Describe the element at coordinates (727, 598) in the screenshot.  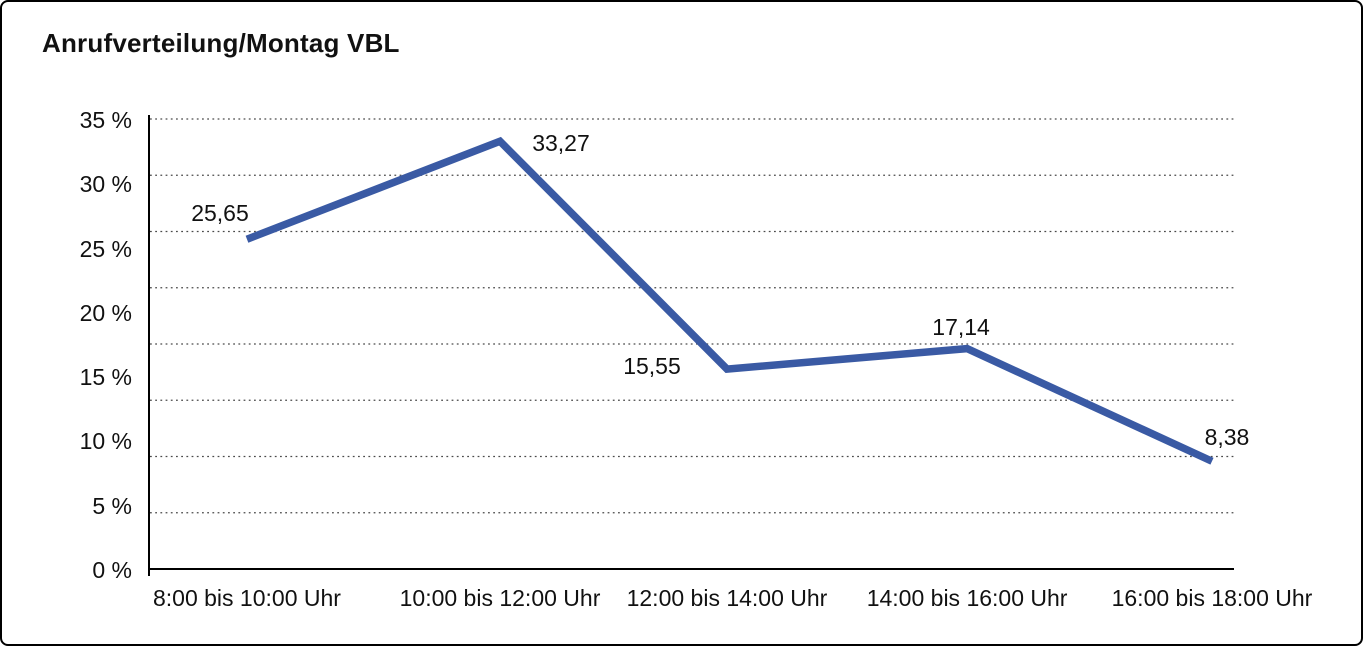
I see `x-tick-label: 12:00 bis 14:00 Uhr` at that location.